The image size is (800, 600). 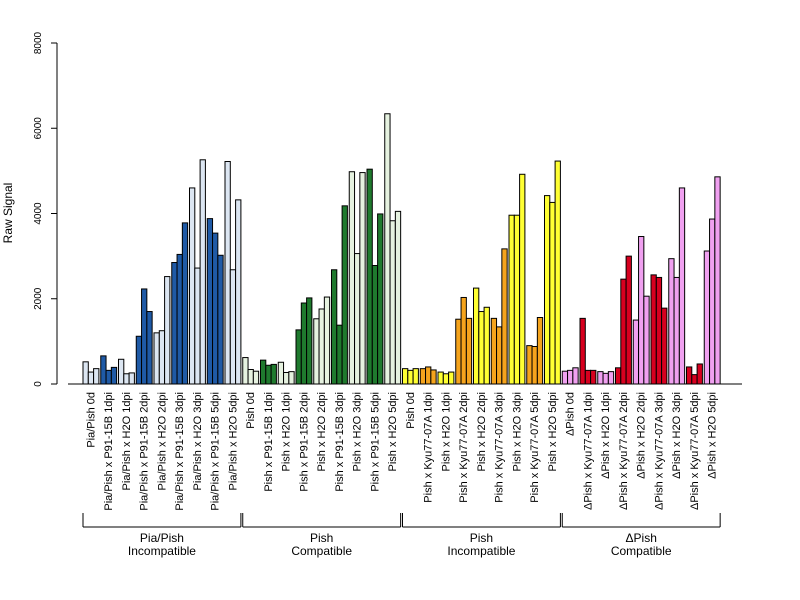 What do you see at coordinates (38, 384) in the screenshot?
I see `y-tick-label: 0` at bounding box center [38, 384].